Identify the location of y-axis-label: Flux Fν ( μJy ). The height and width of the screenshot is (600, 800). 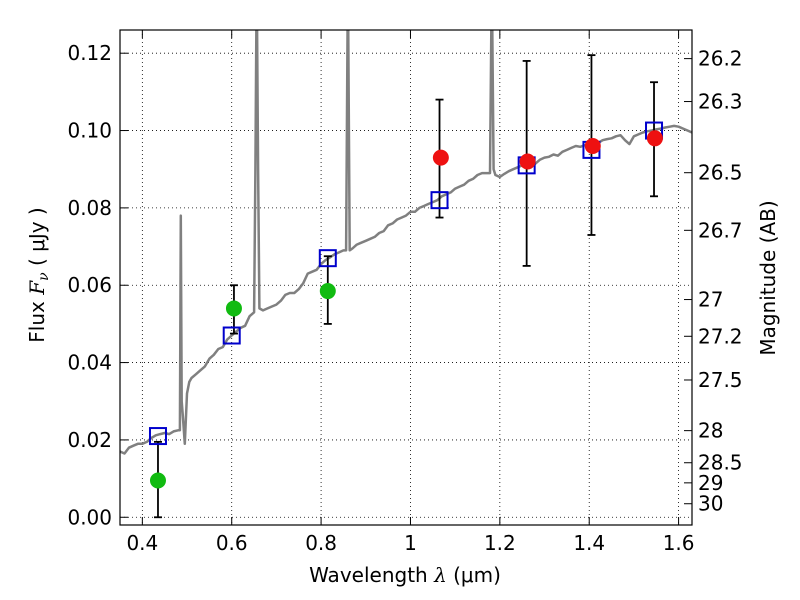
(38, 274).